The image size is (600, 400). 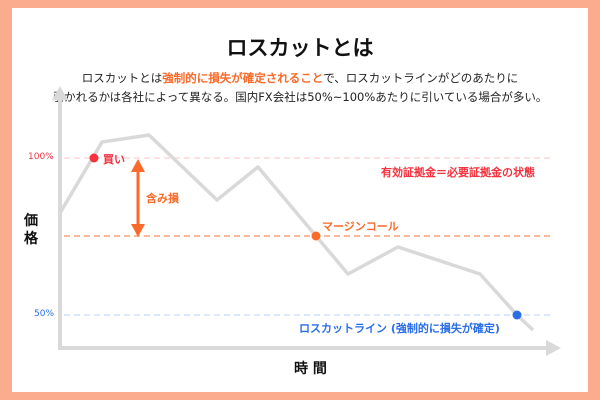 I want to click on page-title: ロスカットとは, so click(x=300, y=48).